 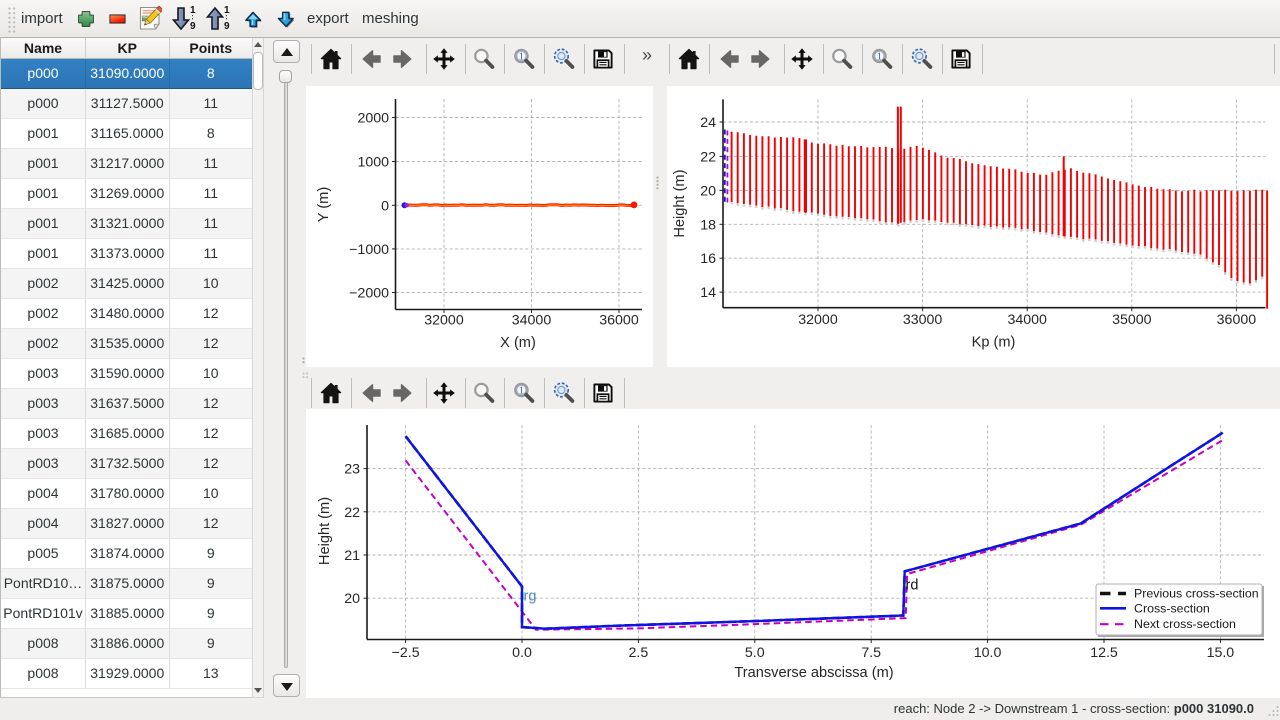 I want to click on svg-text: 33000, so click(x=923, y=320).